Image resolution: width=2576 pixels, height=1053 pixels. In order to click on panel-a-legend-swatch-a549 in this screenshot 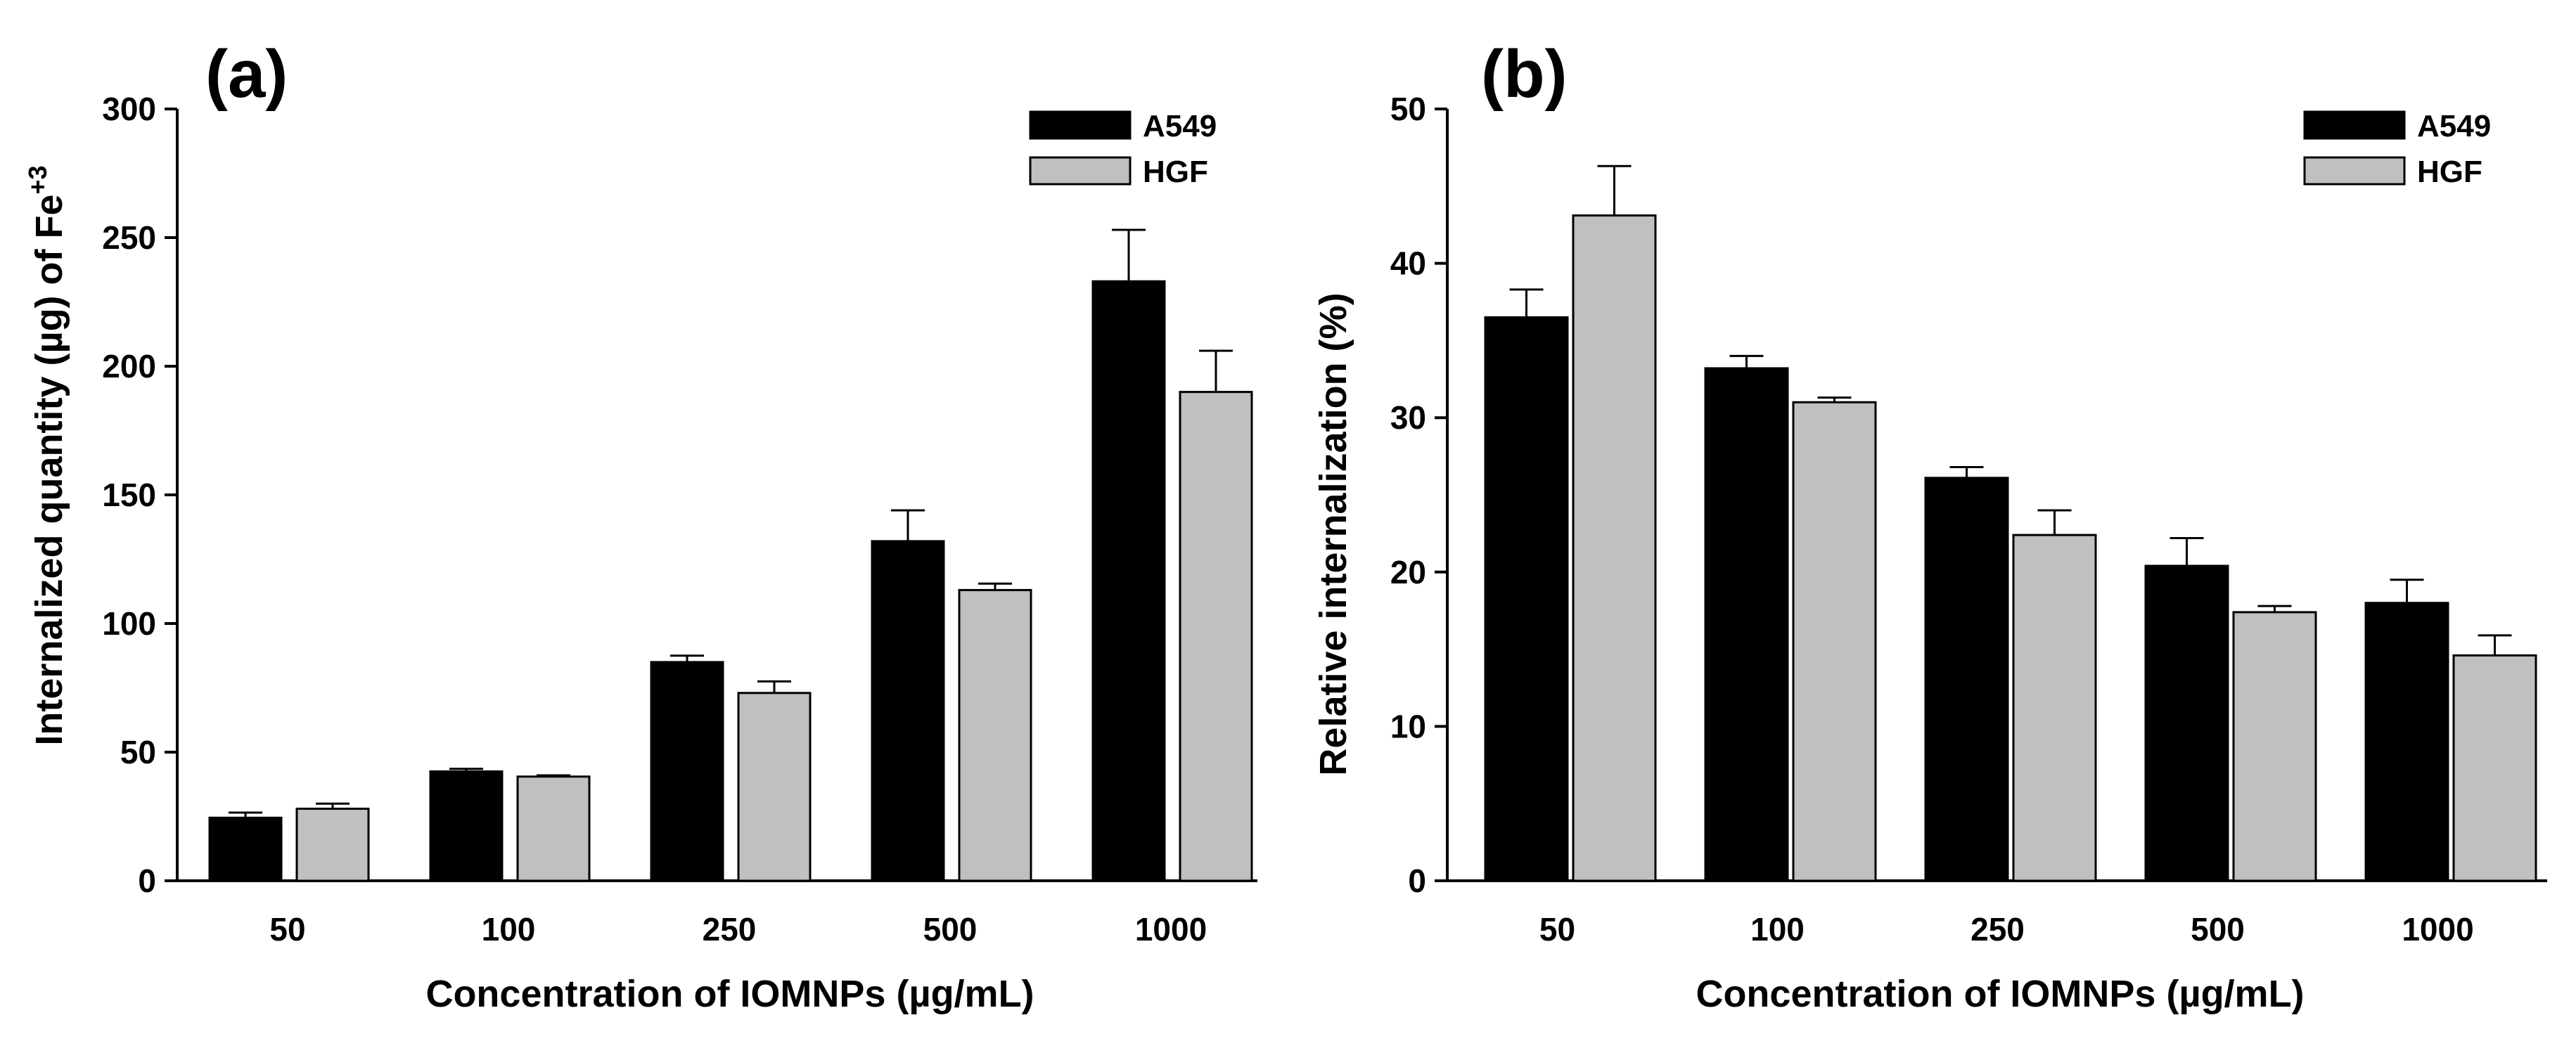, I will do `click(1080, 125)`.